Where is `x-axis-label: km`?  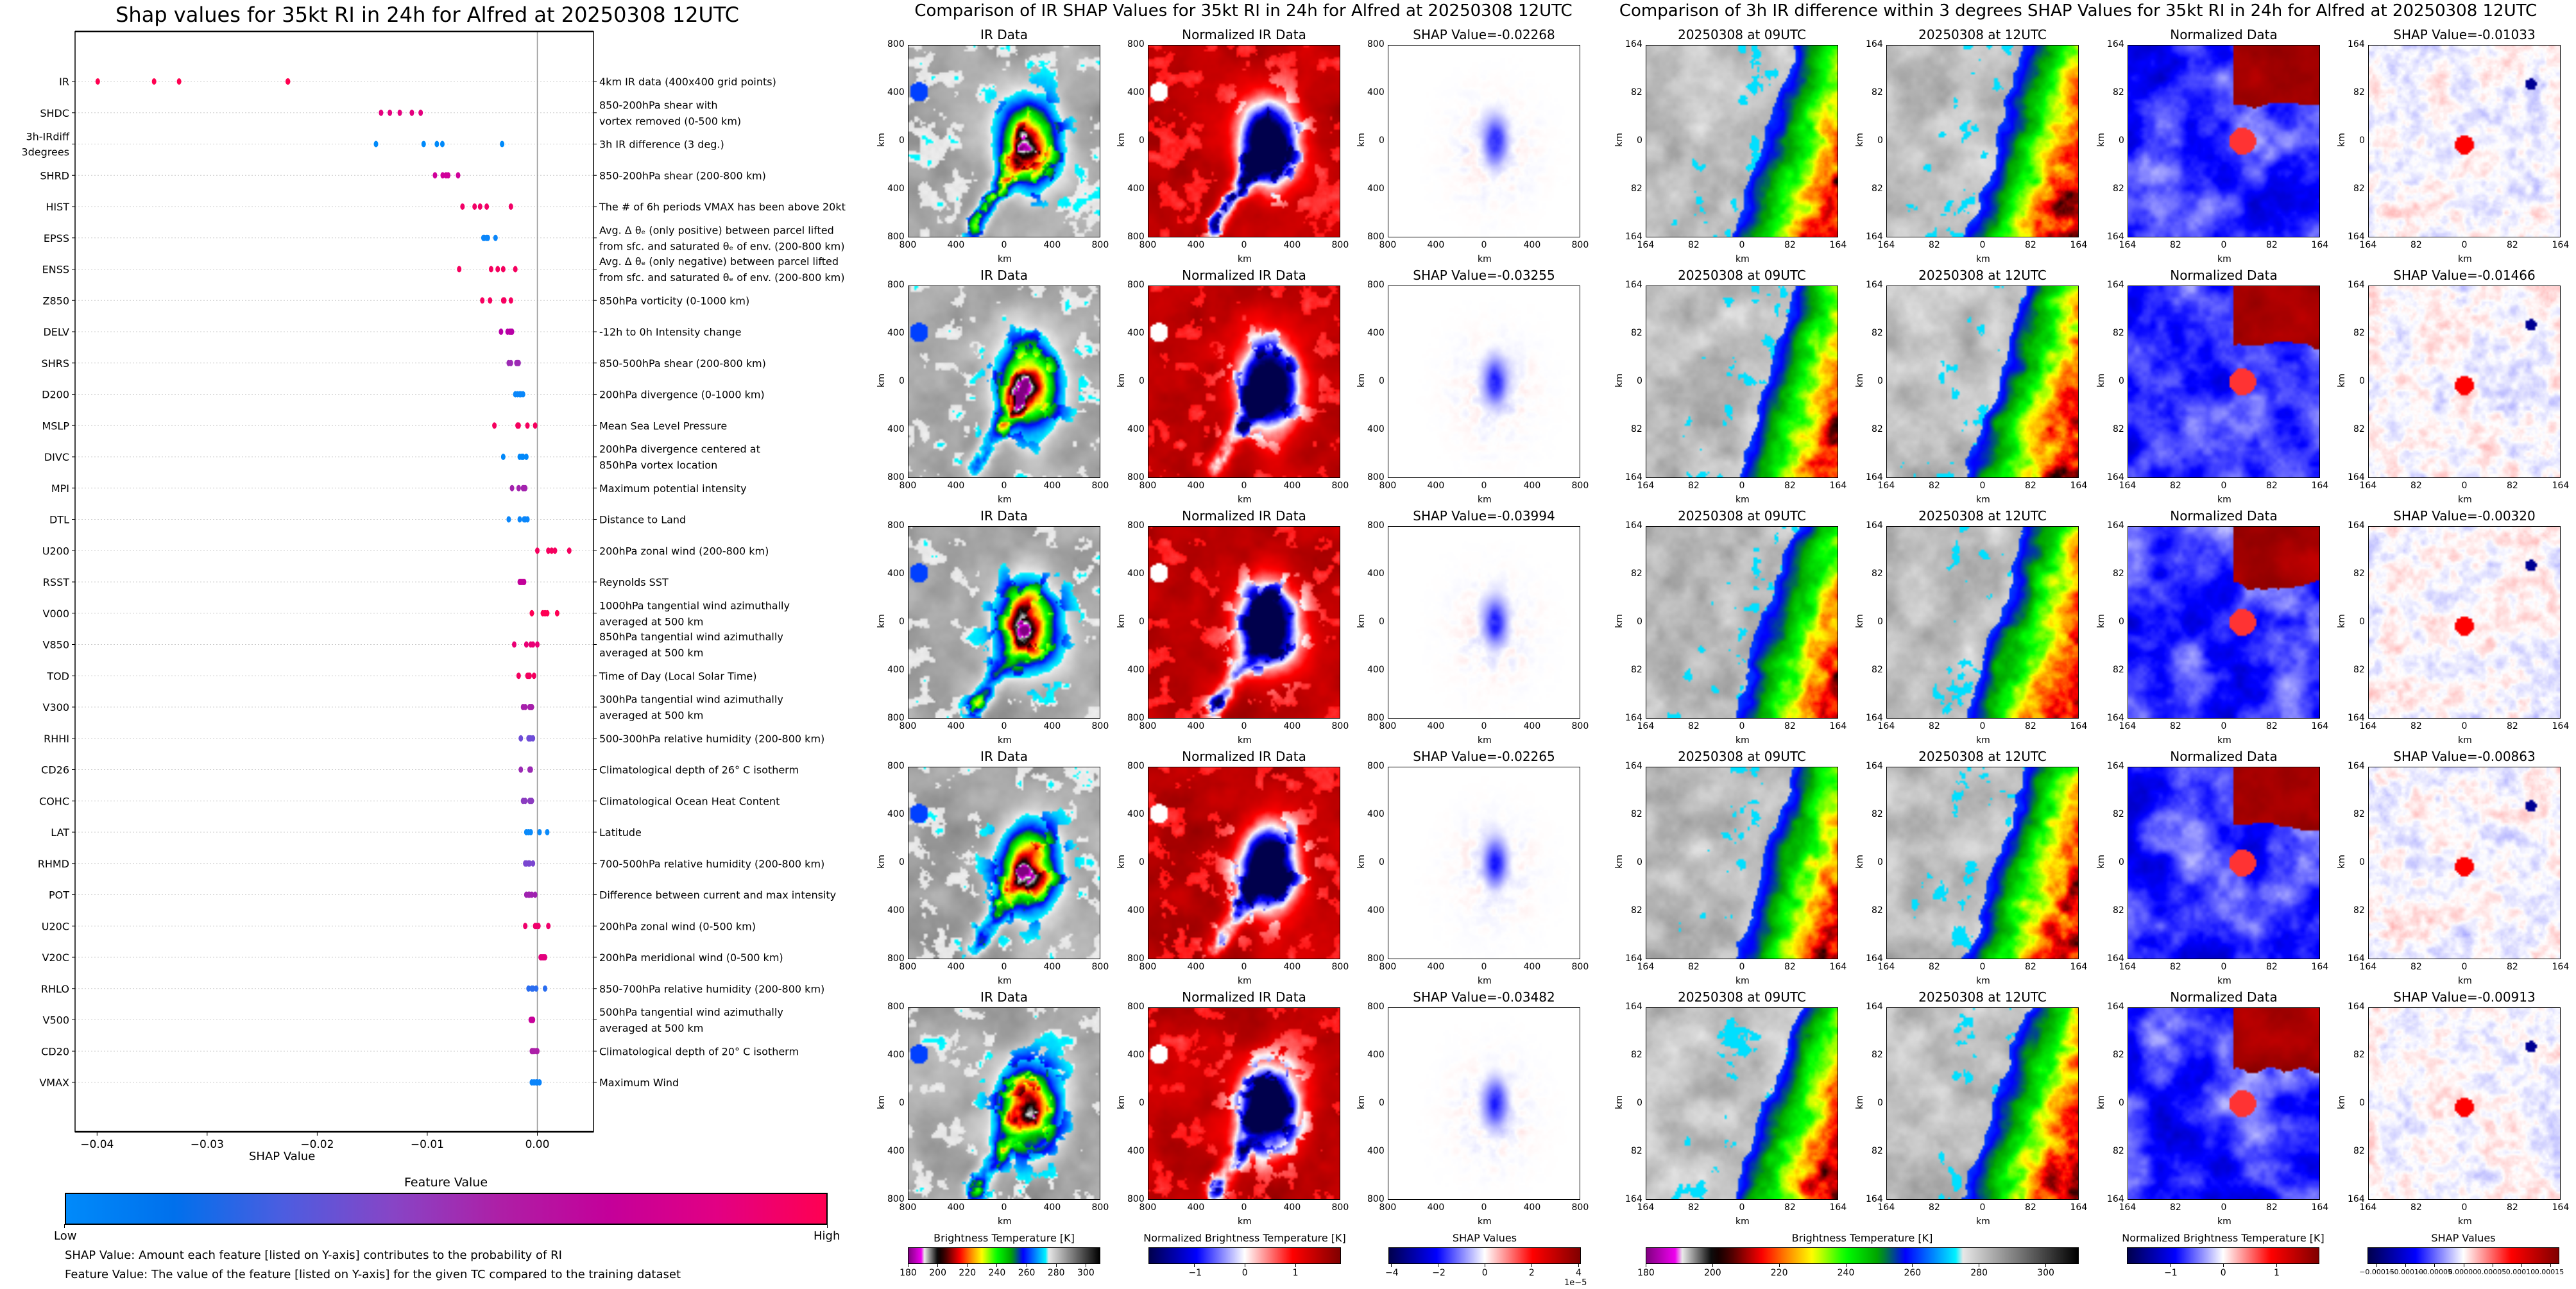 x-axis-label: km is located at coordinates (2465, 741).